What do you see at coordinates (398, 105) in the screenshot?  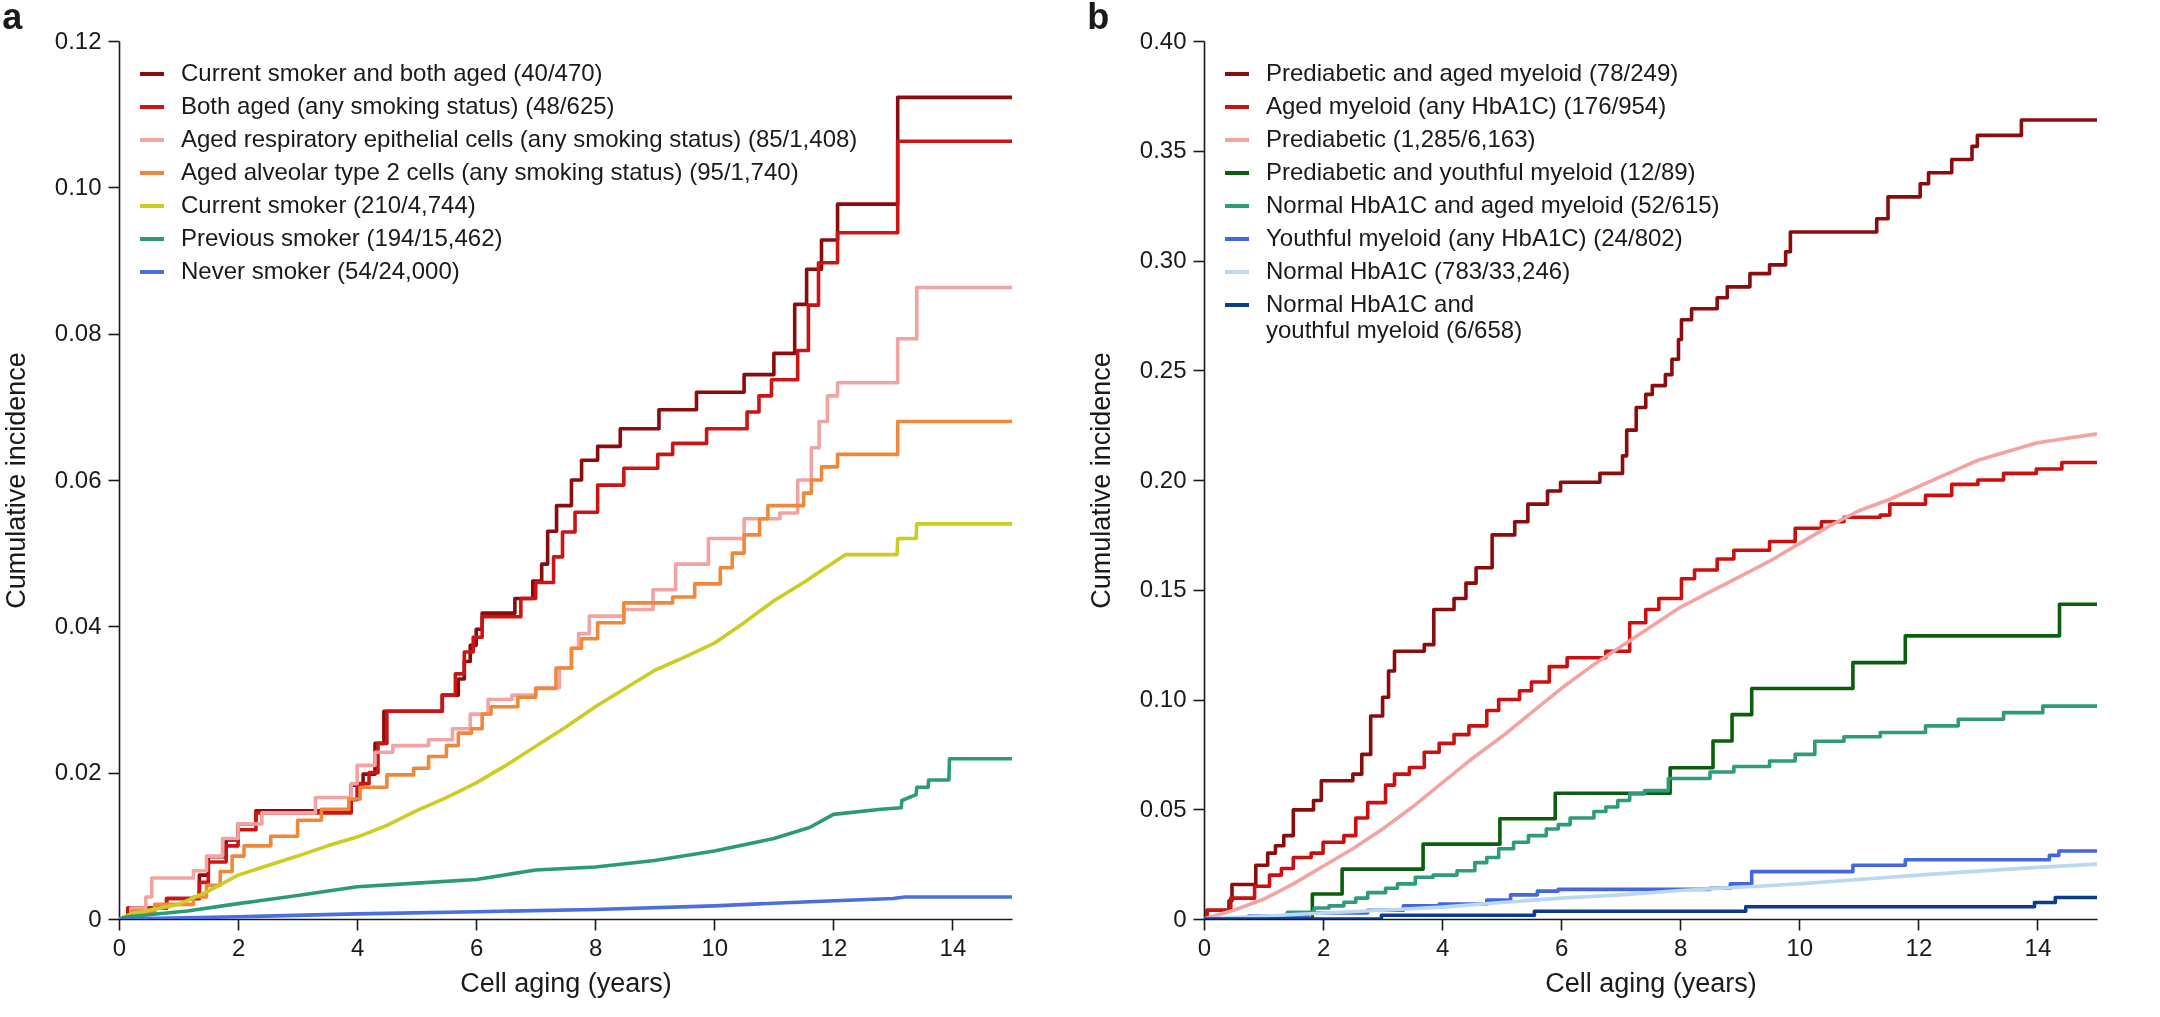 I see `legend-label: Both aged (any smoking status) (48/625)` at bounding box center [398, 105].